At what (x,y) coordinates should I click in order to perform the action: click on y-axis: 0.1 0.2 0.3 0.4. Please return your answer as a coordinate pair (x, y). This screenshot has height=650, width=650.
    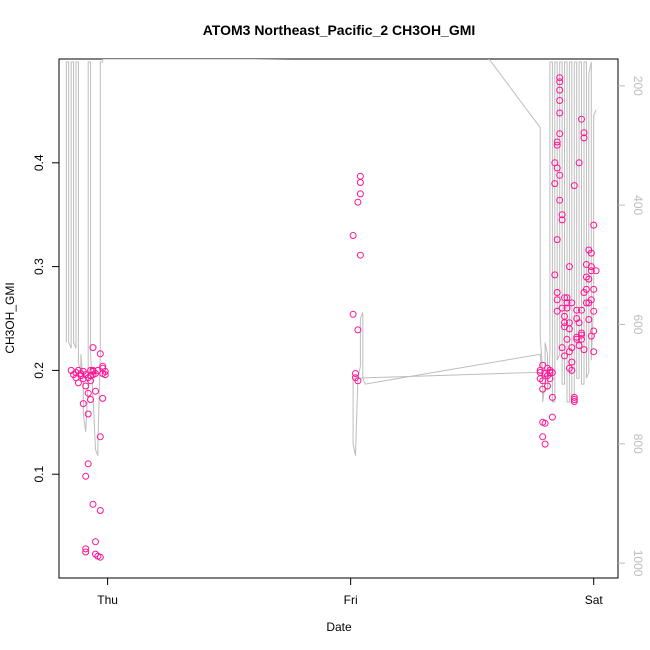
    Looking at the image, I should click on (45, 318).